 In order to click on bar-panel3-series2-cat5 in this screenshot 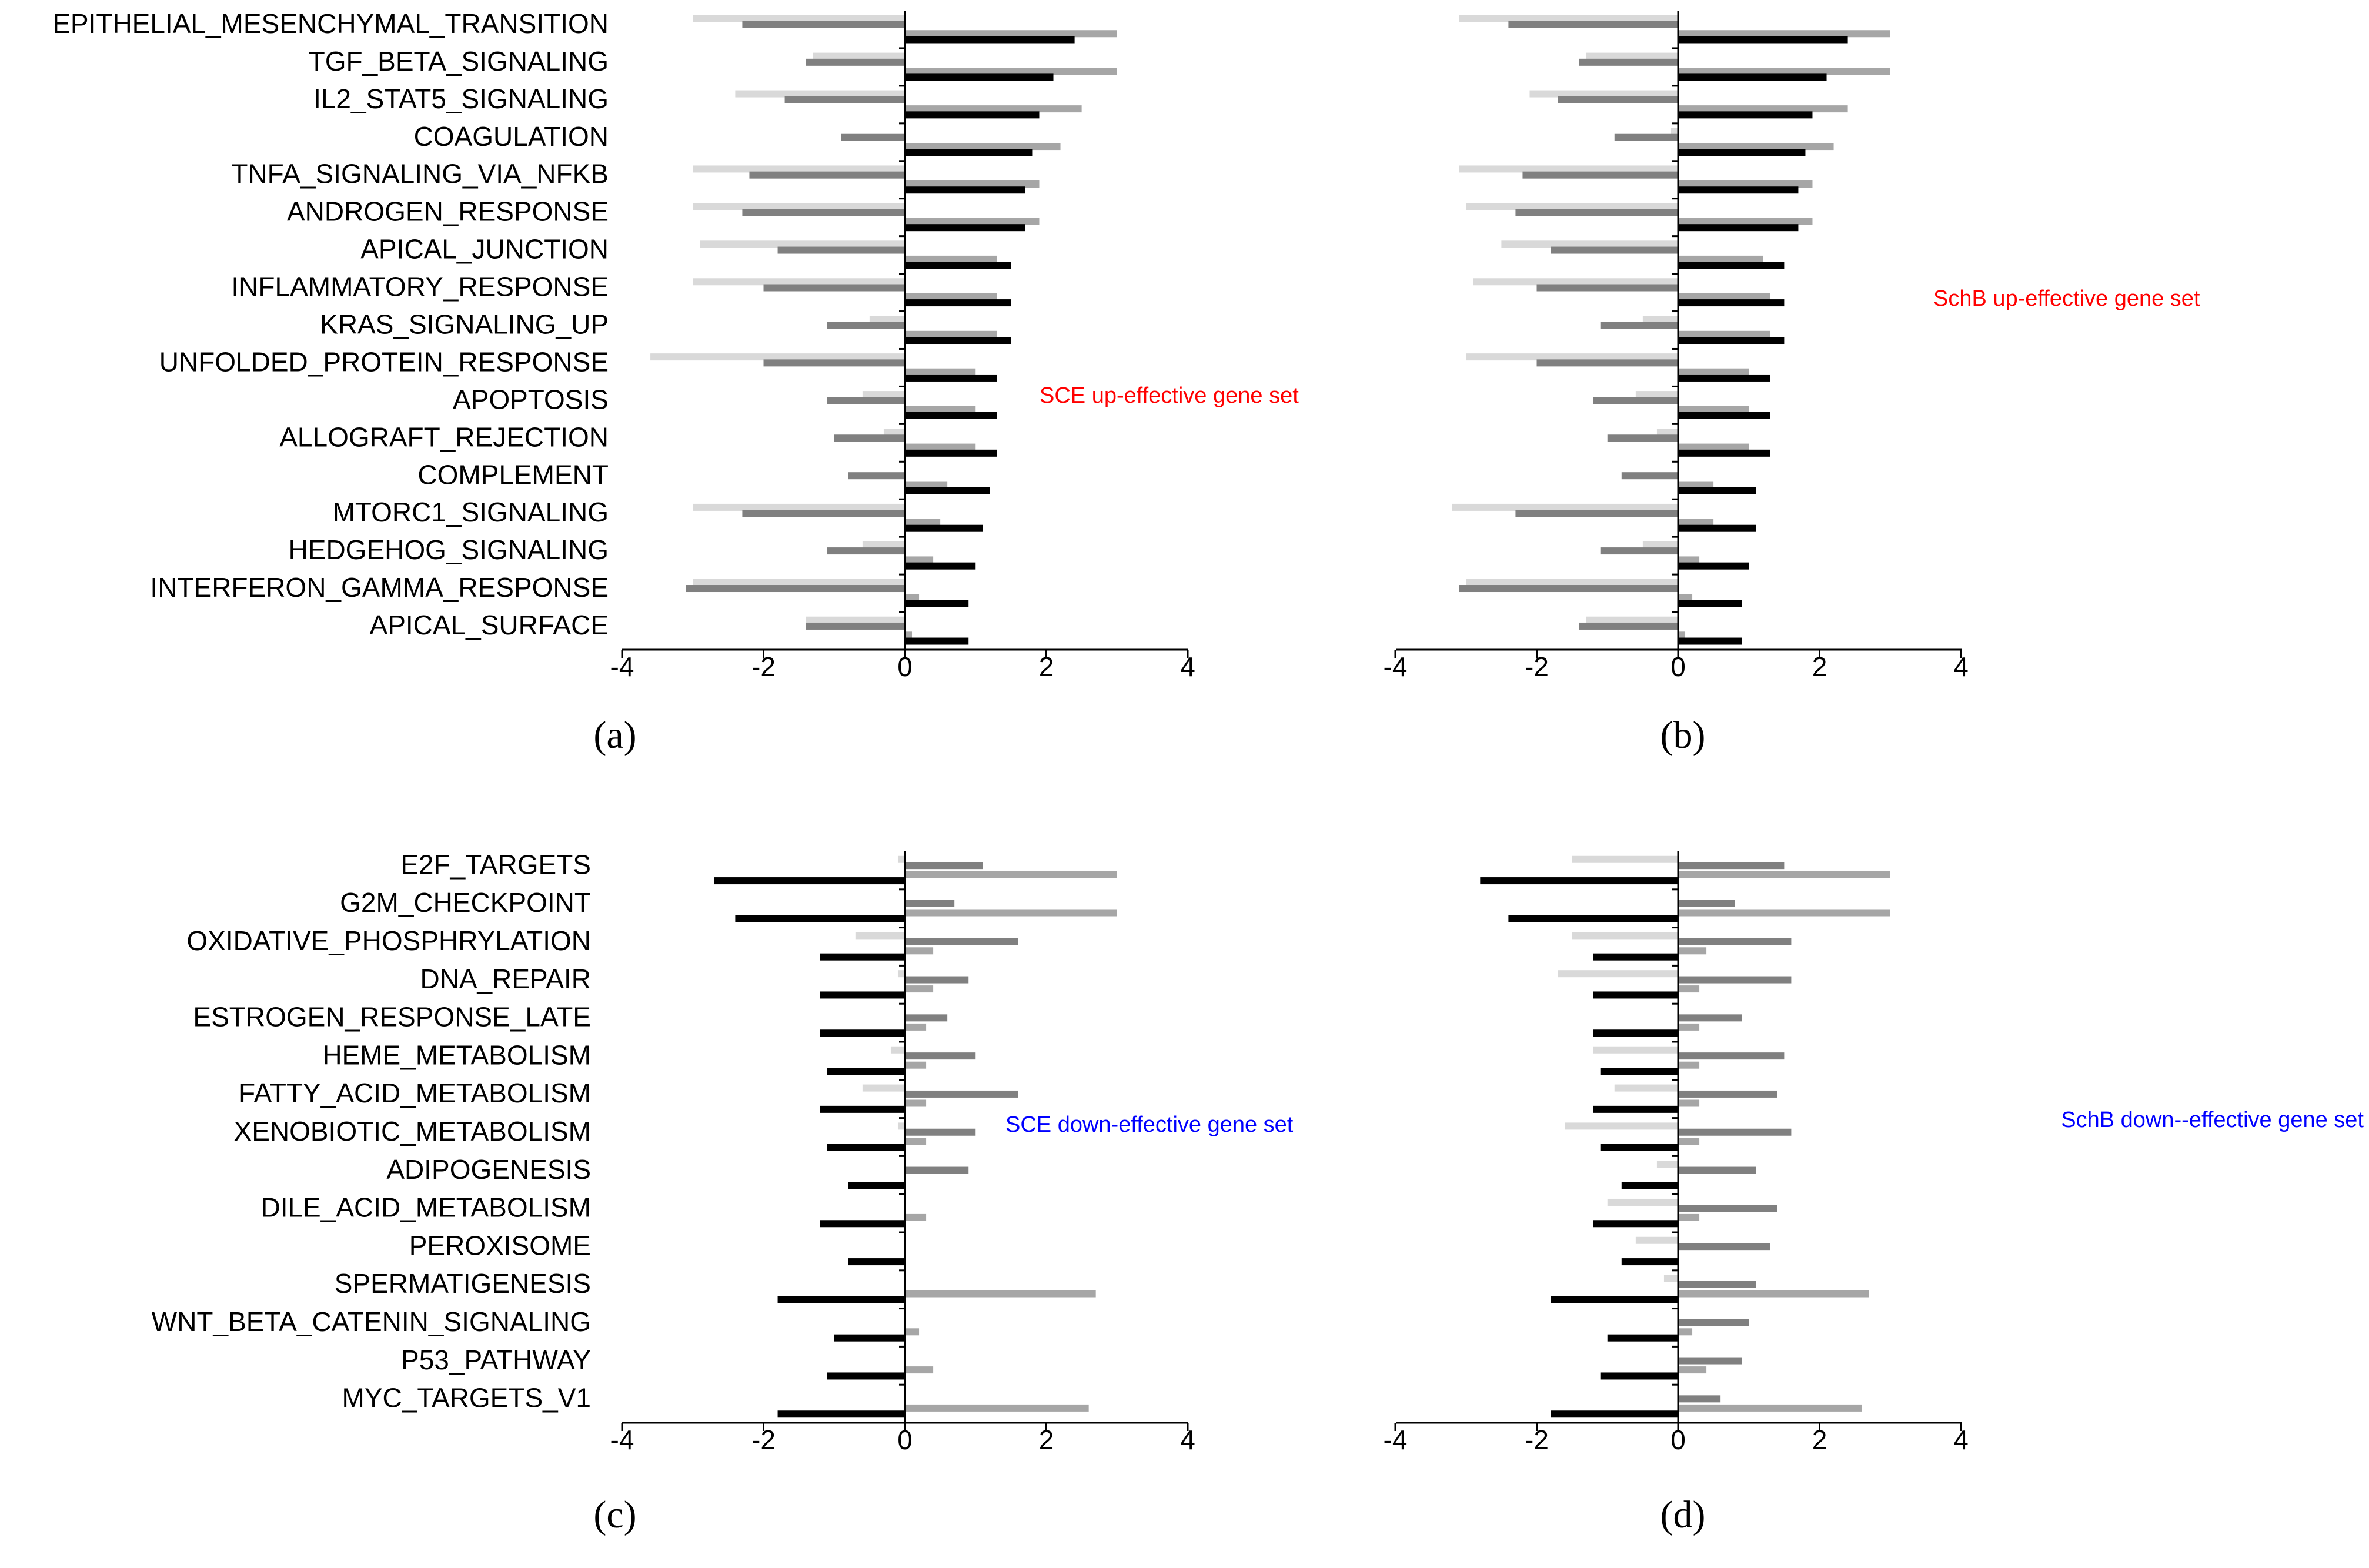, I will do `click(926, 1018)`.